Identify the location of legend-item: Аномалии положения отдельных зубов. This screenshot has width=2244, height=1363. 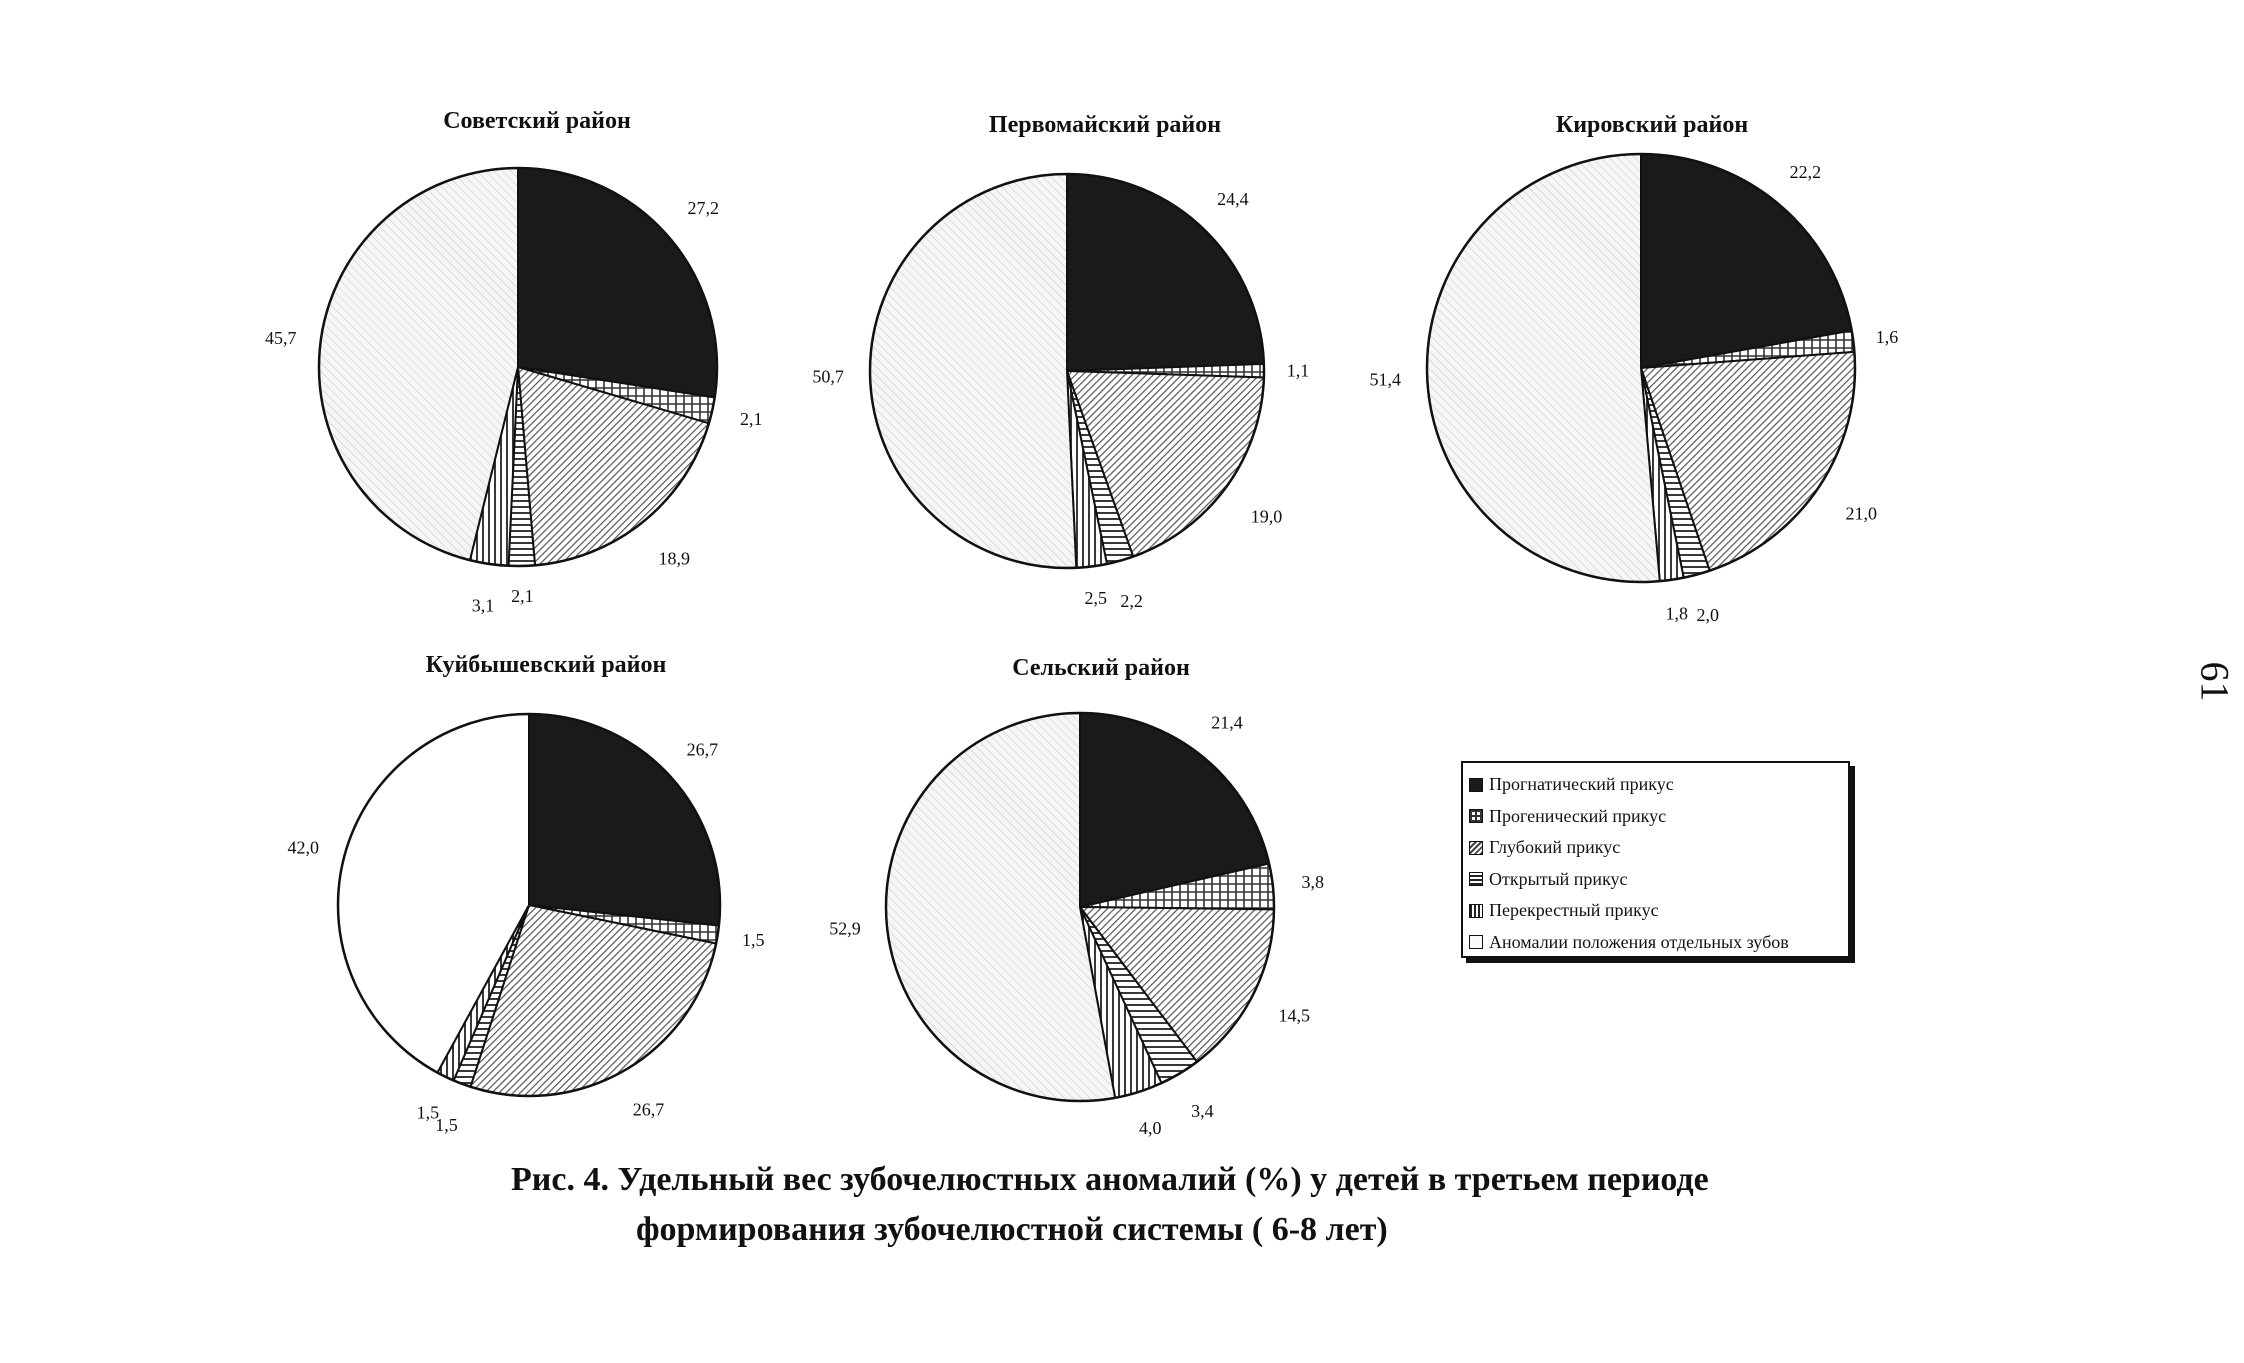
(1658, 943).